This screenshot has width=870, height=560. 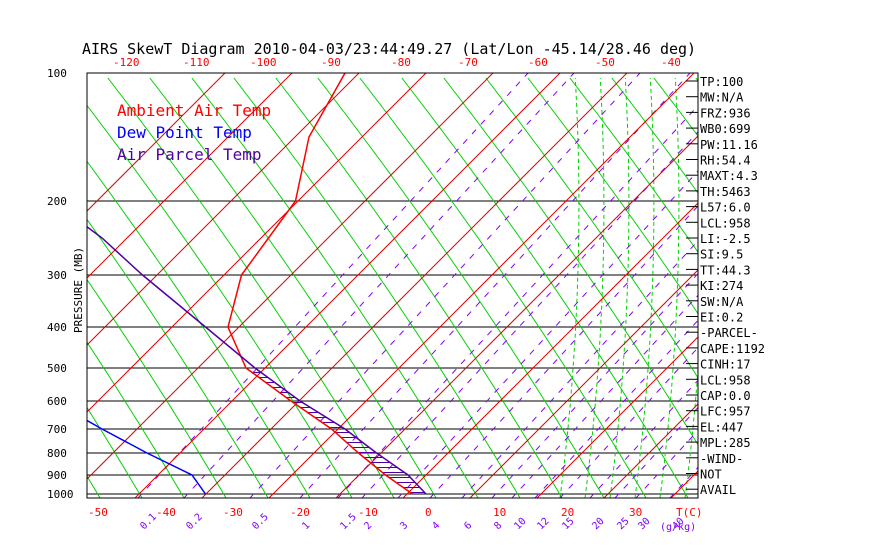 What do you see at coordinates (468, 62) in the screenshot?
I see `top-temp-label: -70` at bounding box center [468, 62].